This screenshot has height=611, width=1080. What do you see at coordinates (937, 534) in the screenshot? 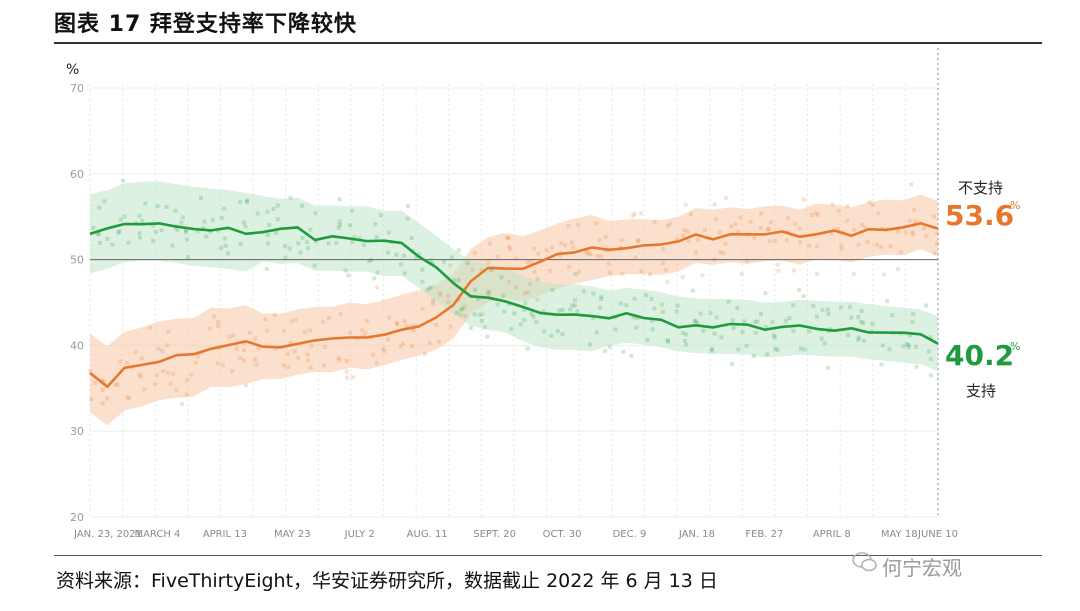
I see `x-tick-label: JUNE 10` at bounding box center [937, 534].